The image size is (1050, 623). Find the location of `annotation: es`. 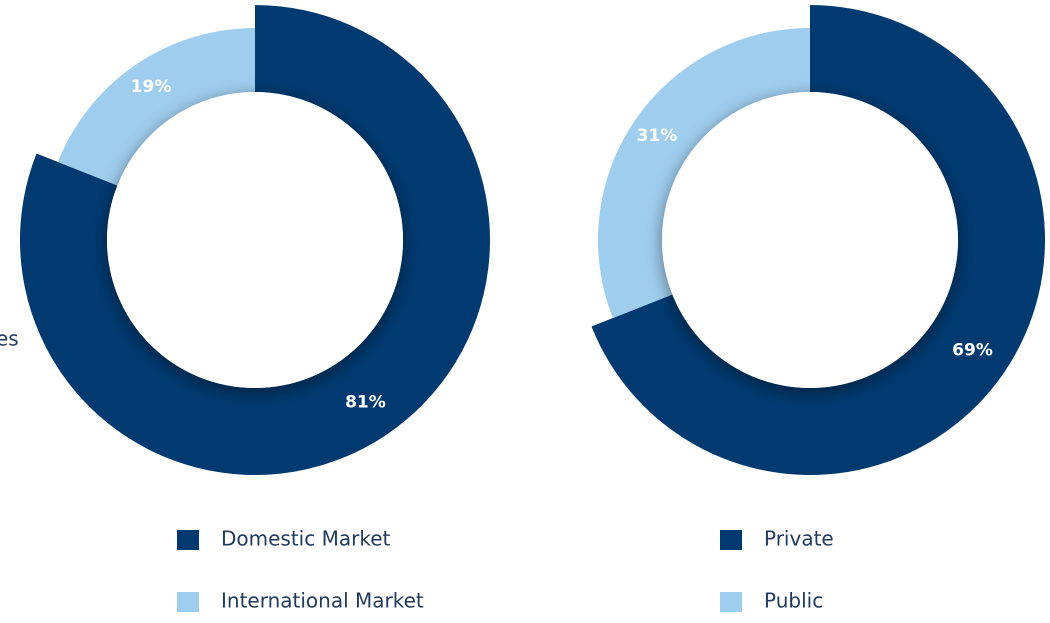

annotation: es is located at coordinates (9, 339).